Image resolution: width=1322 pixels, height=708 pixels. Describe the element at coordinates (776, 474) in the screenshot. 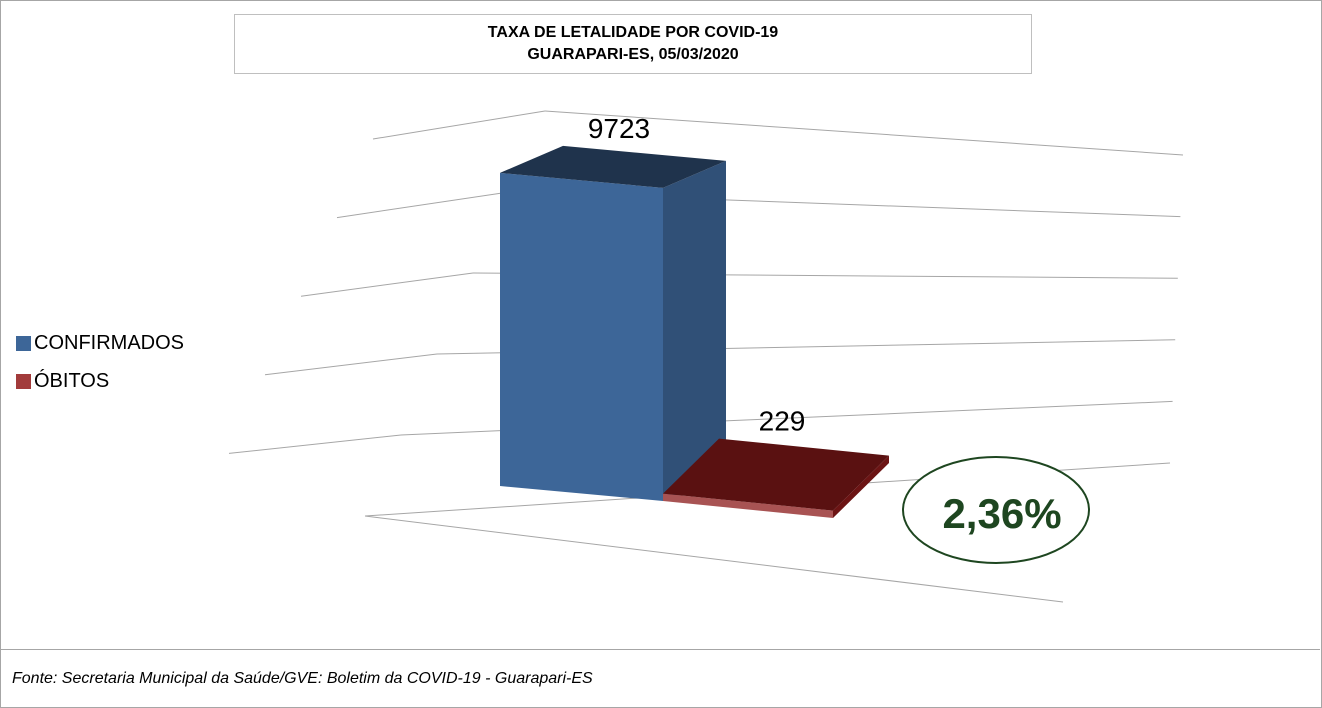

I see `bar-top-obitos` at that location.